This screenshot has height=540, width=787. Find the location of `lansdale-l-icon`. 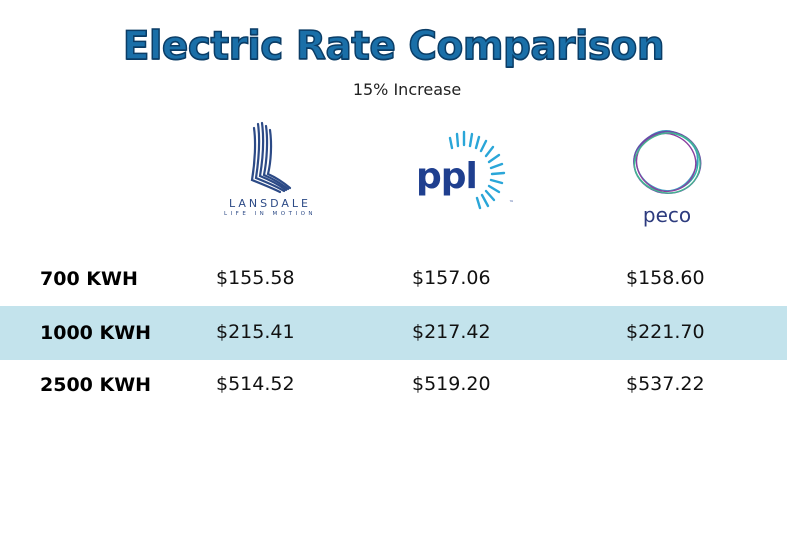

lansdale-l-icon is located at coordinates (271, 157).